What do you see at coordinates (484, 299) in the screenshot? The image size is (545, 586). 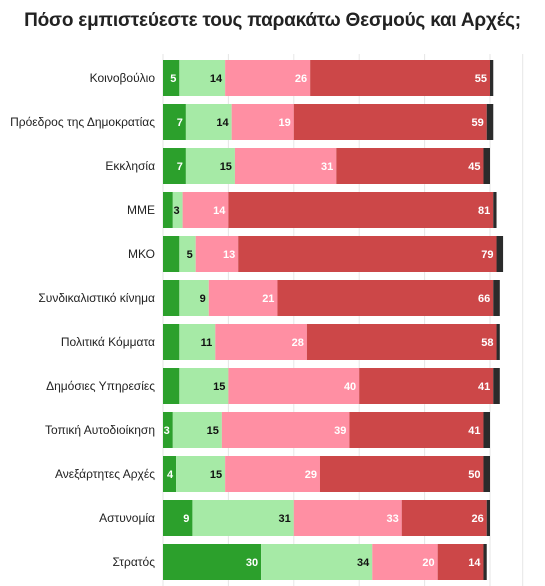 I see `data-label: 66` at bounding box center [484, 299].